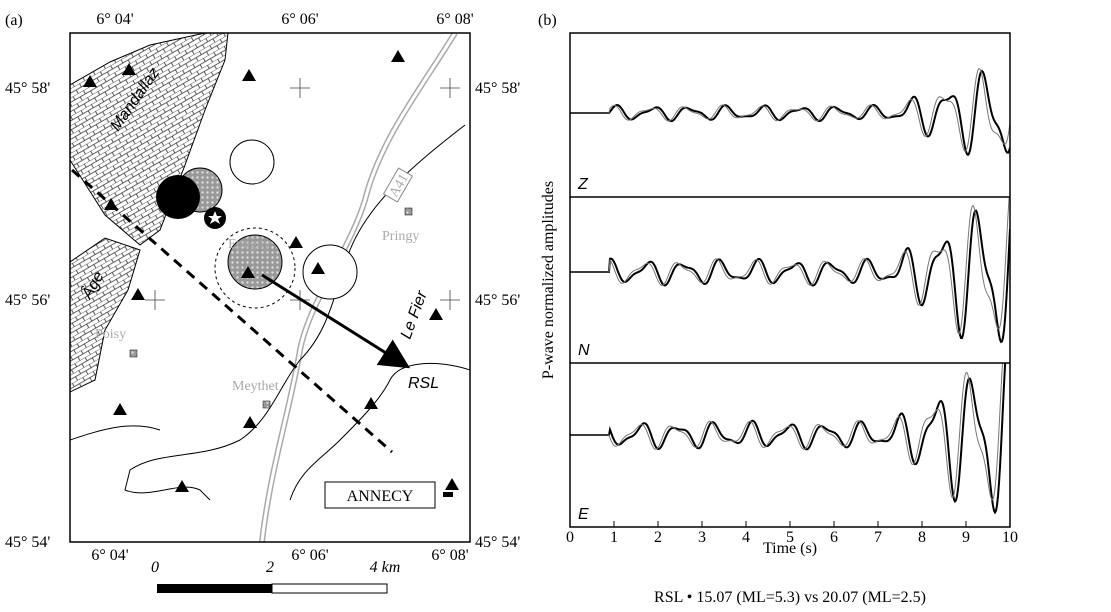 This screenshot has width=1111, height=612. What do you see at coordinates (746, 537) in the screenshot?
I see `x-tick-label: 4` at bounding box center [746, 537].